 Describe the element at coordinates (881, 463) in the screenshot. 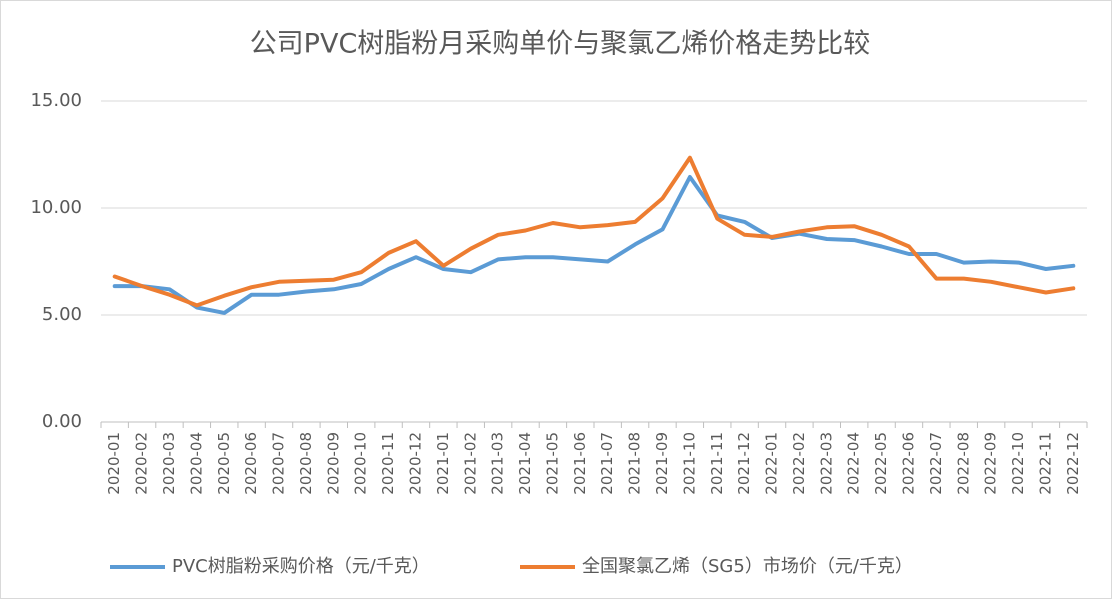

I see `x-tick-label: 2022-05` at that location.